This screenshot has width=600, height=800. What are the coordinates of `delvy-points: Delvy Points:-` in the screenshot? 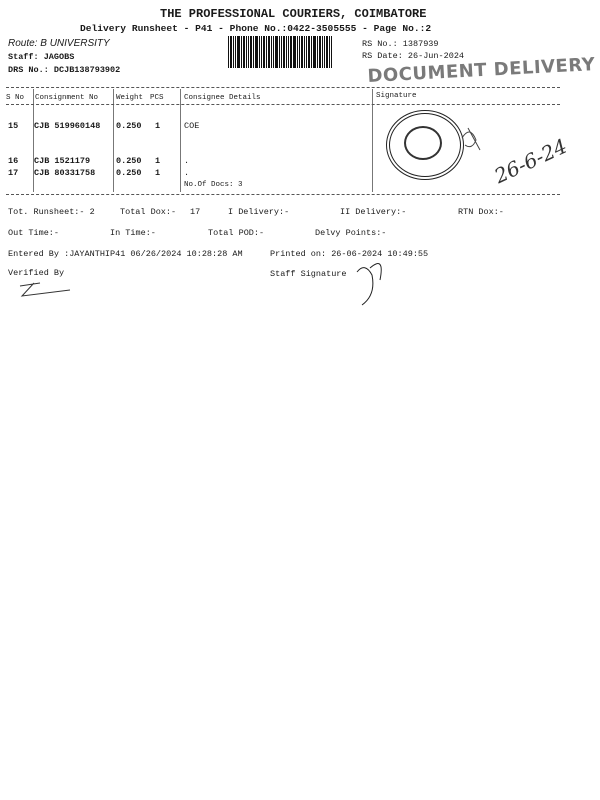 It's located at (351, 233).